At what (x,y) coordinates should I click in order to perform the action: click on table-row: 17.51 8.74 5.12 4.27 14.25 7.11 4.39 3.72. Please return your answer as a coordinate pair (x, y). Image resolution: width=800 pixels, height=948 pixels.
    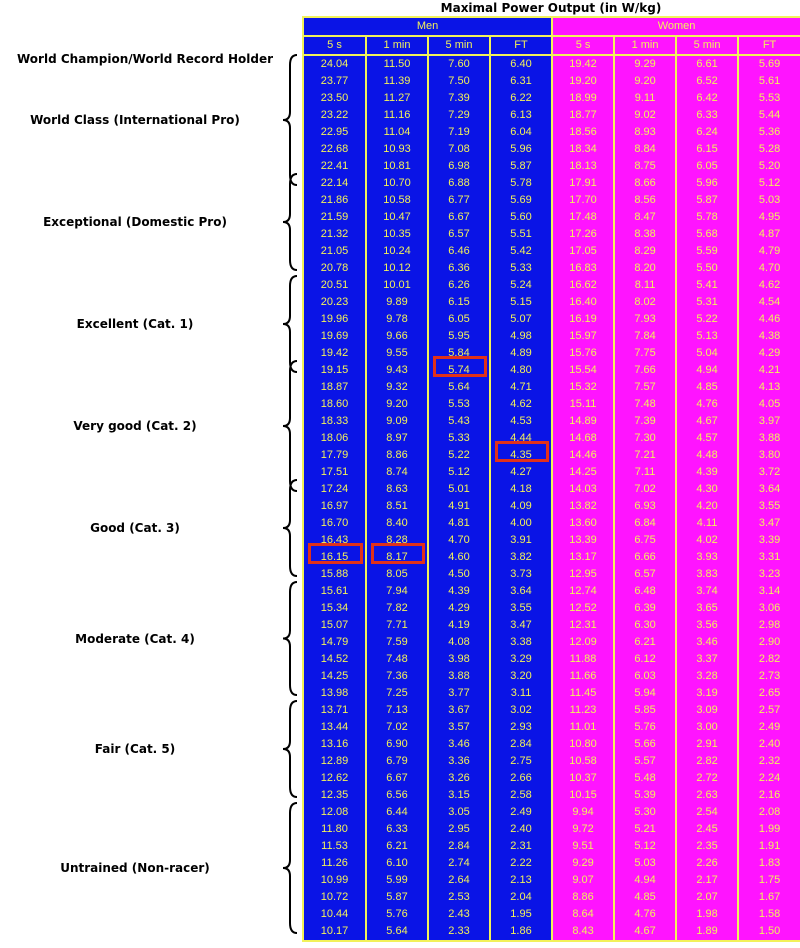
    Looking at the image, I should click on (551, 472).